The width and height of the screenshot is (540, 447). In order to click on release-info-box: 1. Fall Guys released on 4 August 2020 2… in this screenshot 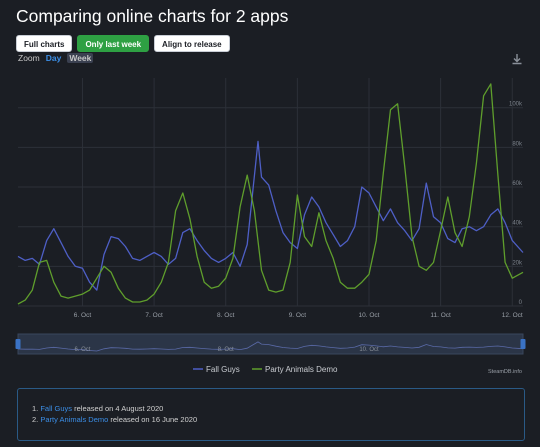, I will do `click(271, 414)`.